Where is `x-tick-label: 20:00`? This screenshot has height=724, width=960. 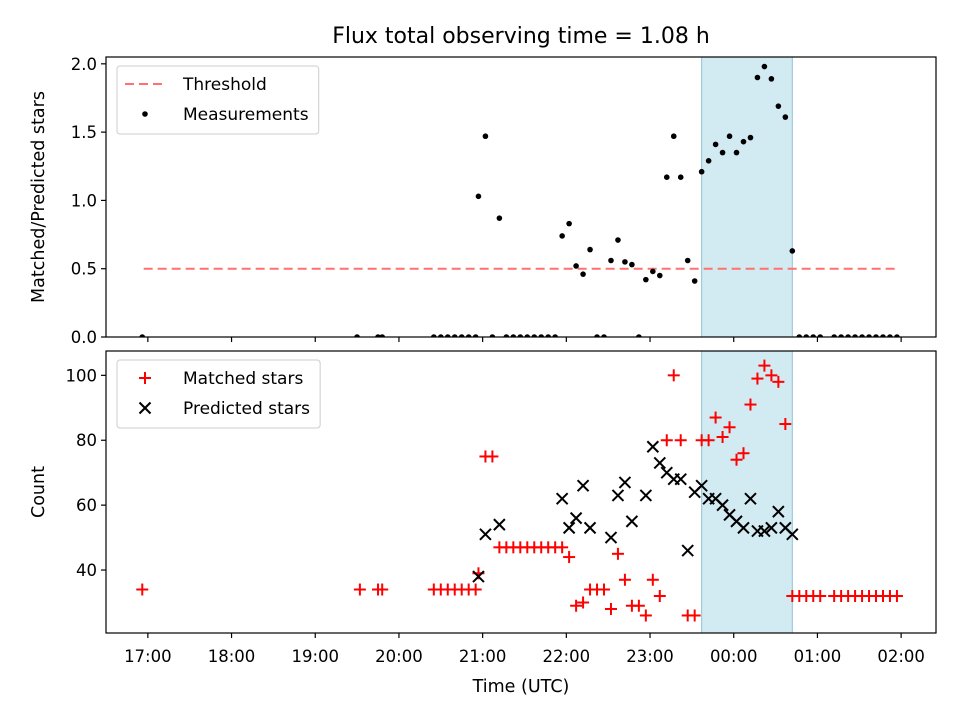
x-tick-label: 20:00 is located at coordinates (399, 656).